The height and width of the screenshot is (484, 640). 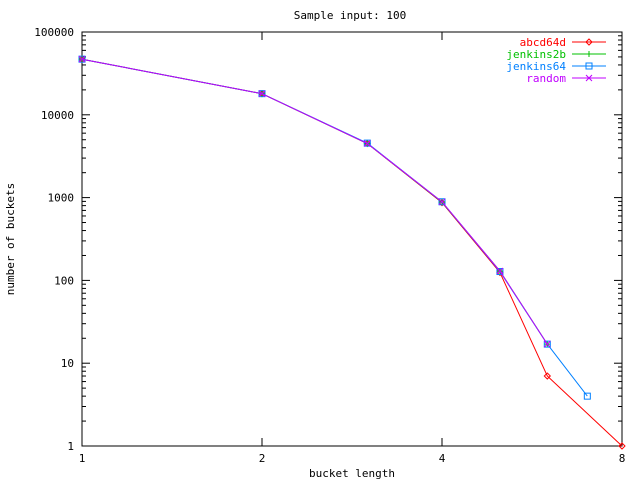 I want to click on legend-item: abcd64d, so click(x=563, y=42).